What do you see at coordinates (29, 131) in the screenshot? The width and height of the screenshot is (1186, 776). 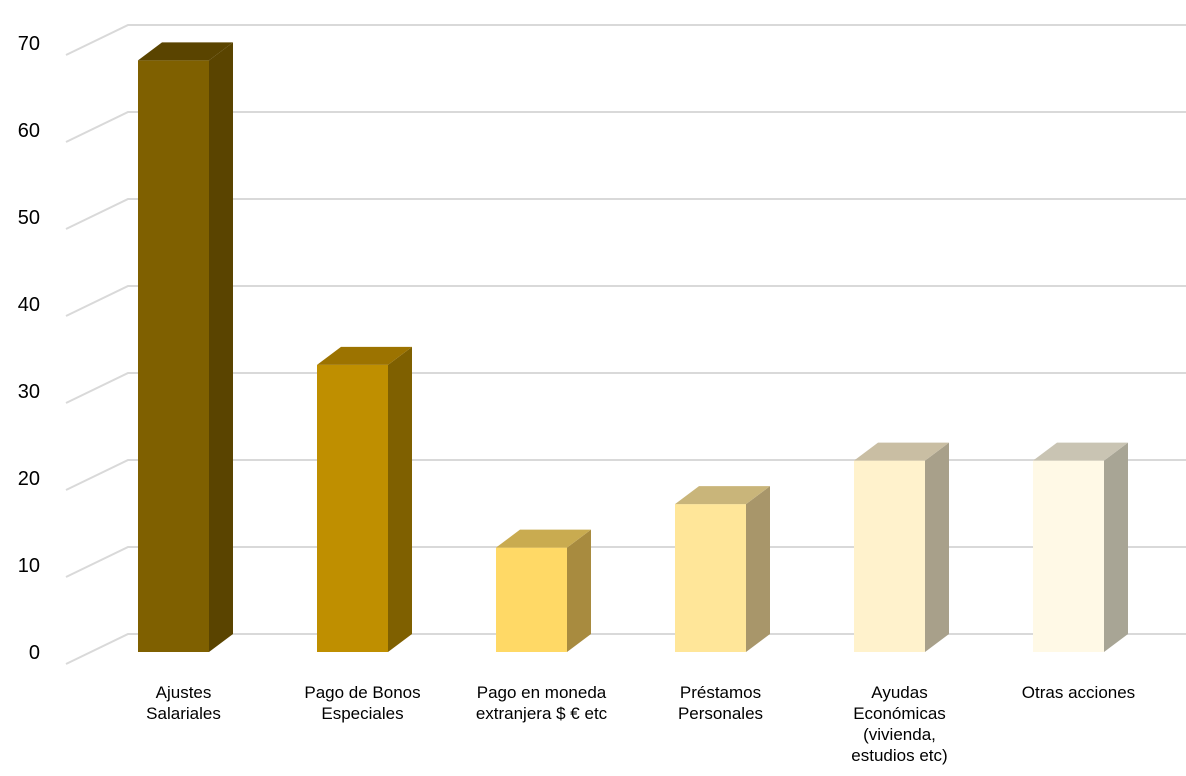 I see `y-tick-label: 60` at bounding box center [29, 131].